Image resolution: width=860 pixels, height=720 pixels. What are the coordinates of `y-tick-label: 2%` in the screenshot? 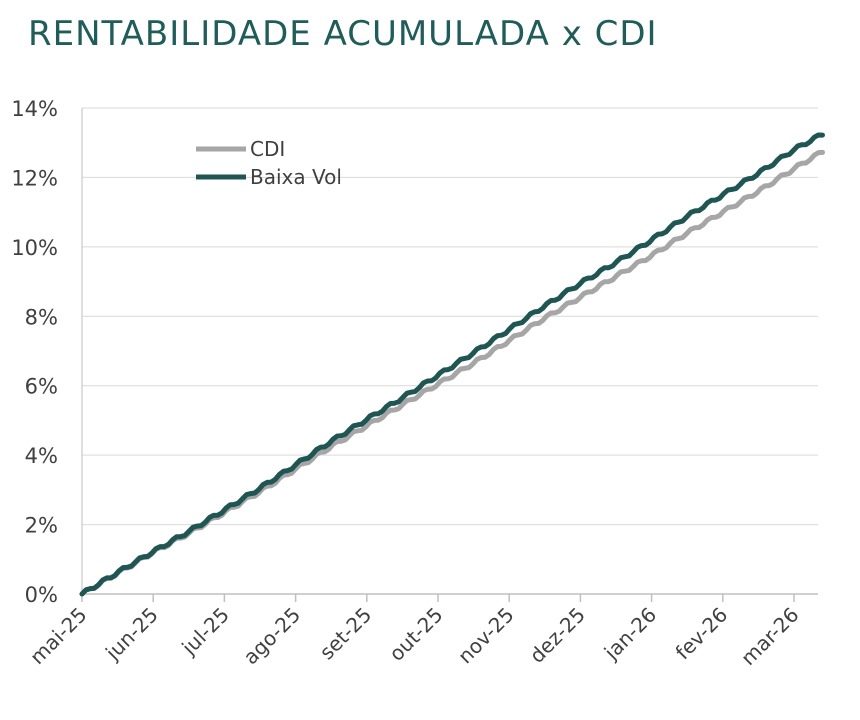 It's located at (41, 526).